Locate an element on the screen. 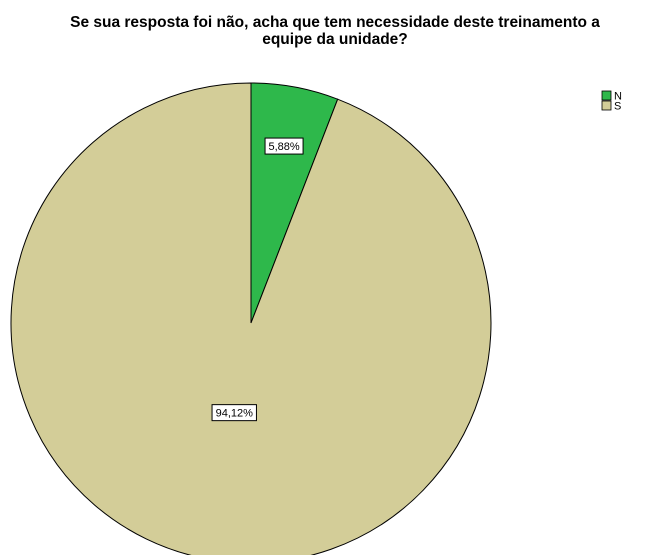  legend-swatch-s is located at coordinates (606, 105).